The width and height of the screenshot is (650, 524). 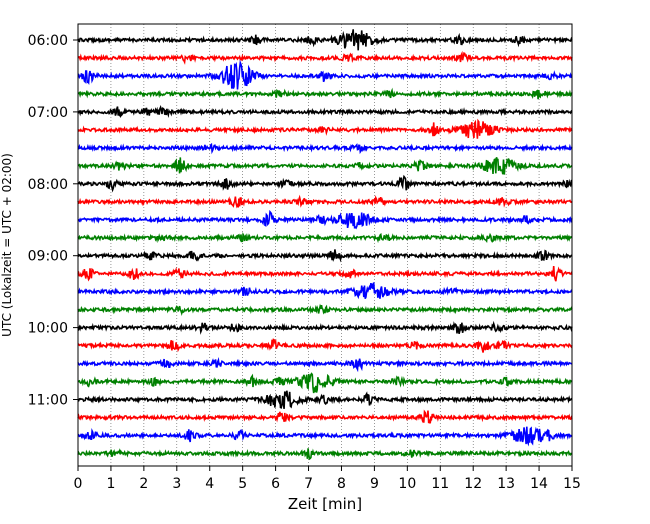 What do you see at coordinates (48, 113) in the screenshot?
I see `y-tick-label: 07:00` at bounding box center [48, 113].